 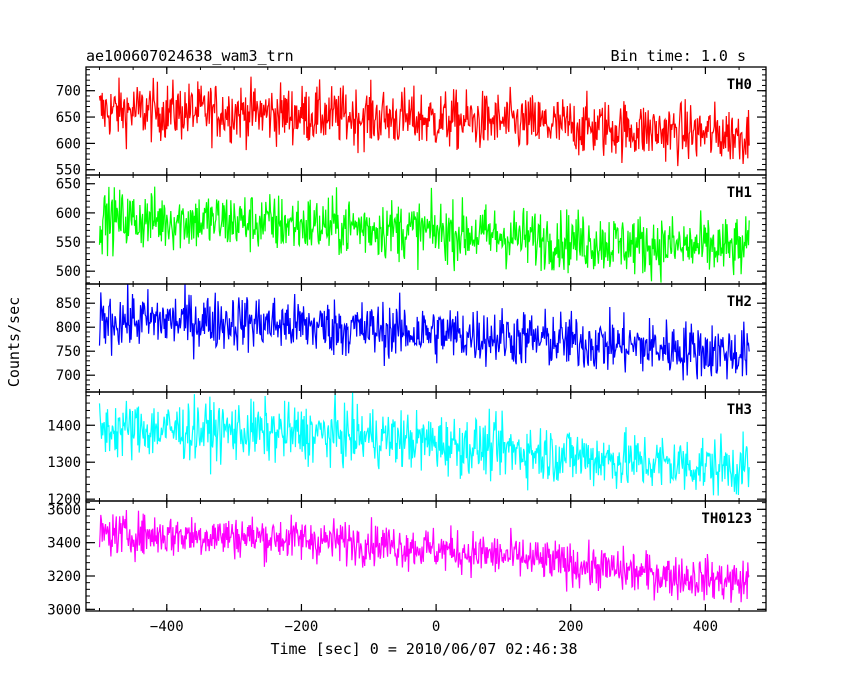 I want to click on x-tick-label: −400, so click(x=167, y=627).